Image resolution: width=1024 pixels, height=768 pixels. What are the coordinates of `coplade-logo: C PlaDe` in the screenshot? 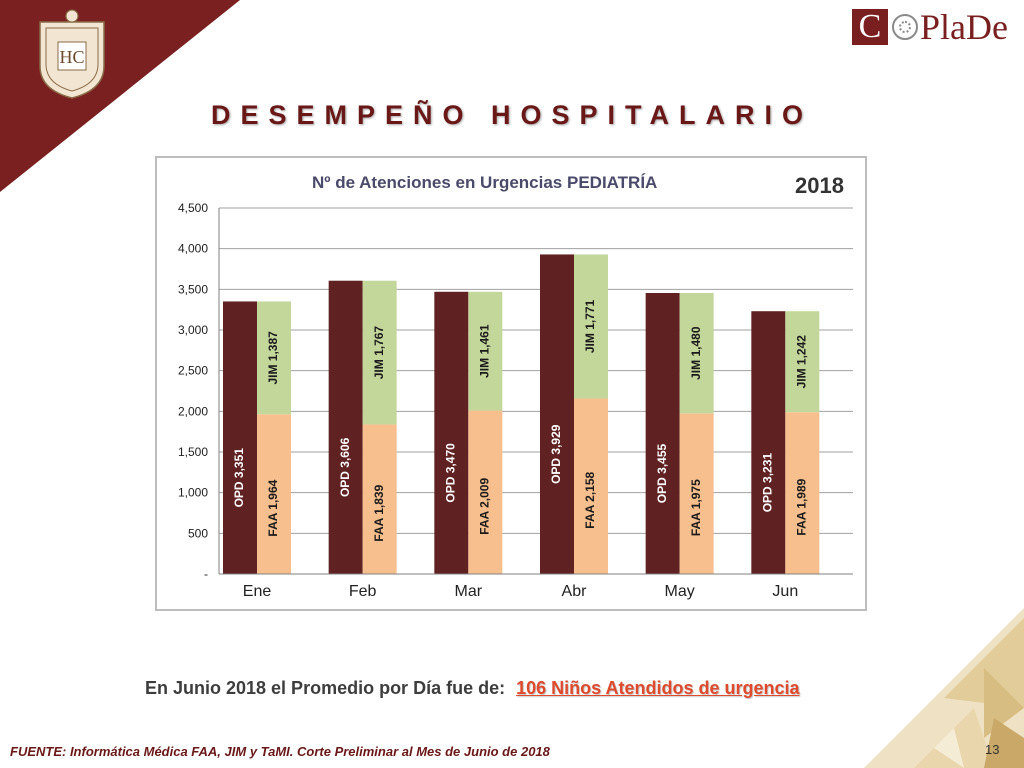 It's located at (930, 27).